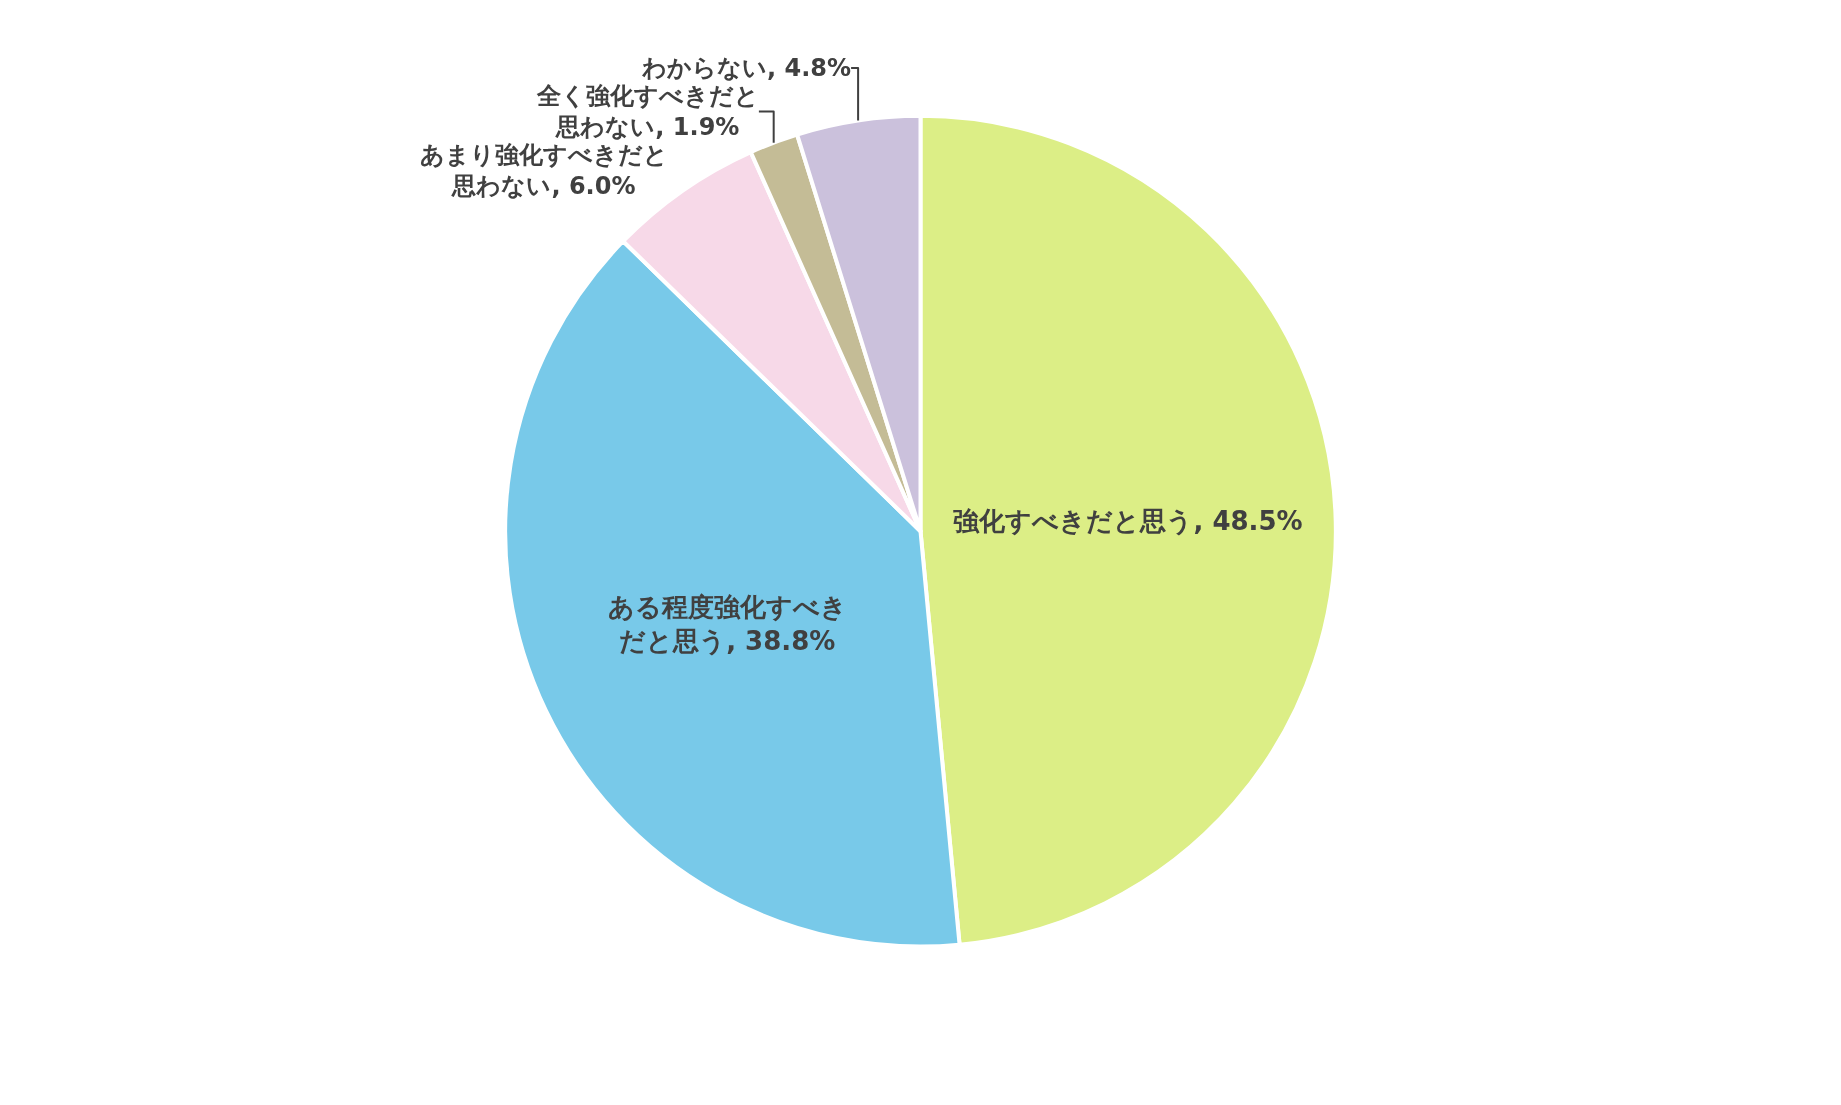  Describe the element at coordinates (543, 171) in the screenshot. I see `slice-label: あまり強化すべきだと思わない, 6.0%` at that location.